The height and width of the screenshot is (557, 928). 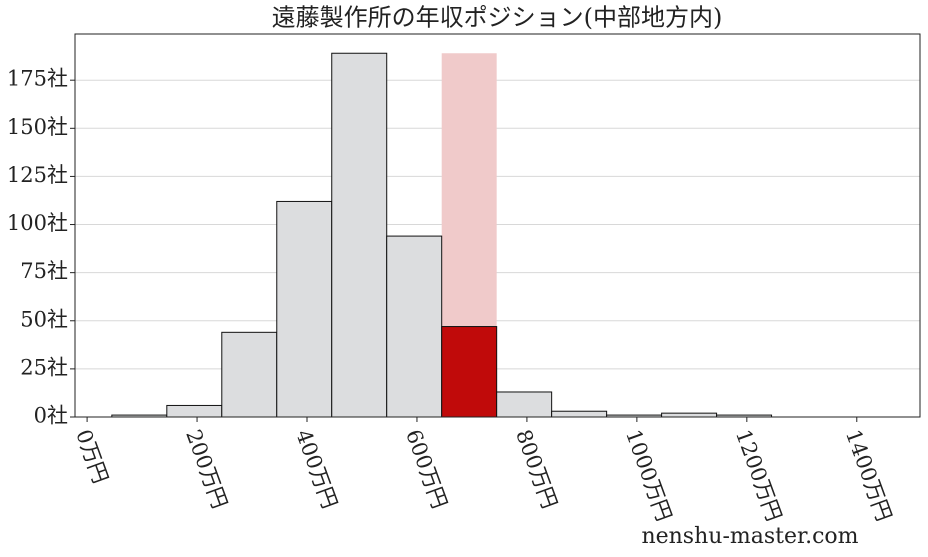 I want to click on y-tick-label: 125社, so click(x=37, y=175).